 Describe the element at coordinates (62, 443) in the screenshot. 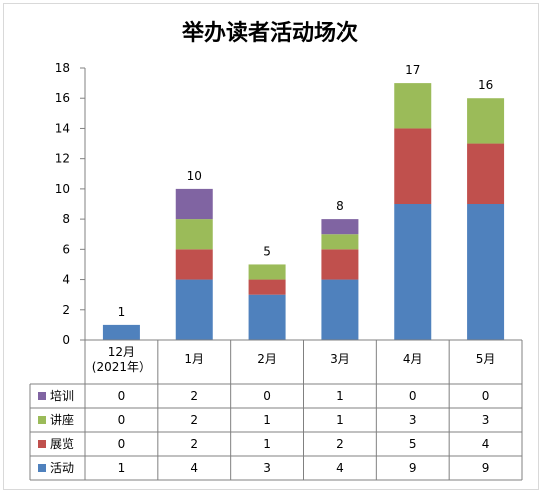

I see `legend-label: 展览` at that location.